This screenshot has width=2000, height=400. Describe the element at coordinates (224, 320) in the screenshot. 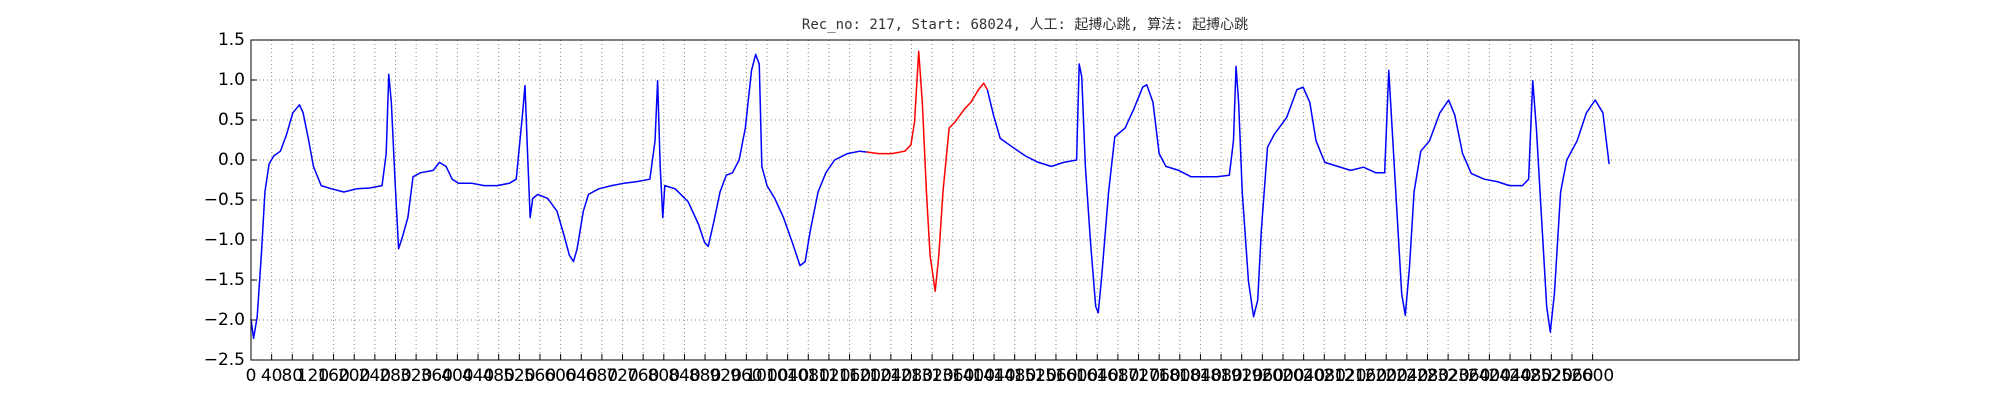

I see `y-tick-label: −2.0` at that location.